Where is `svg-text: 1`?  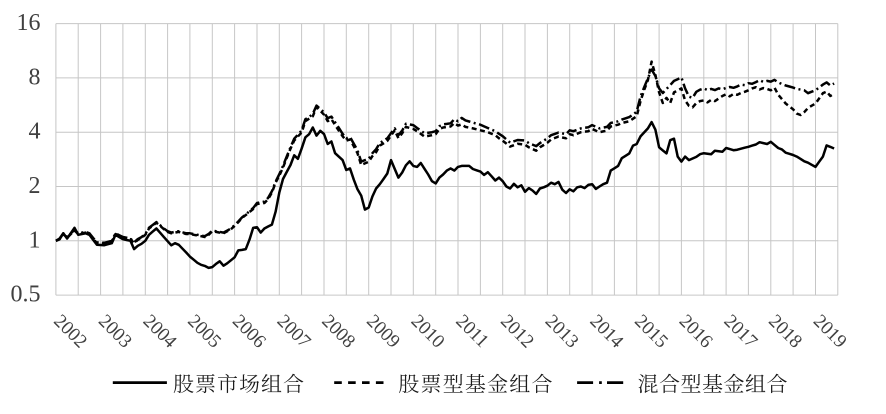
svg-text: 1 is located at coordinates (35, 240).